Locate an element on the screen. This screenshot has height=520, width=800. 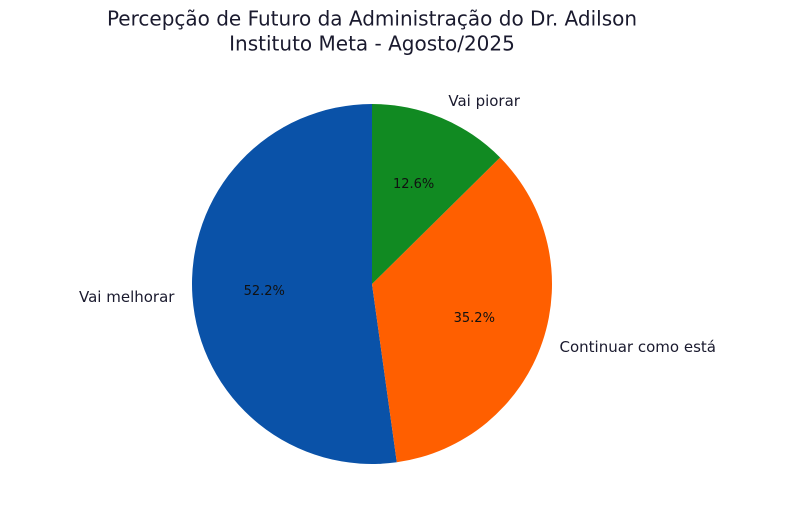
slice-label: Vai melhorar is located at coordinates (127, 297).